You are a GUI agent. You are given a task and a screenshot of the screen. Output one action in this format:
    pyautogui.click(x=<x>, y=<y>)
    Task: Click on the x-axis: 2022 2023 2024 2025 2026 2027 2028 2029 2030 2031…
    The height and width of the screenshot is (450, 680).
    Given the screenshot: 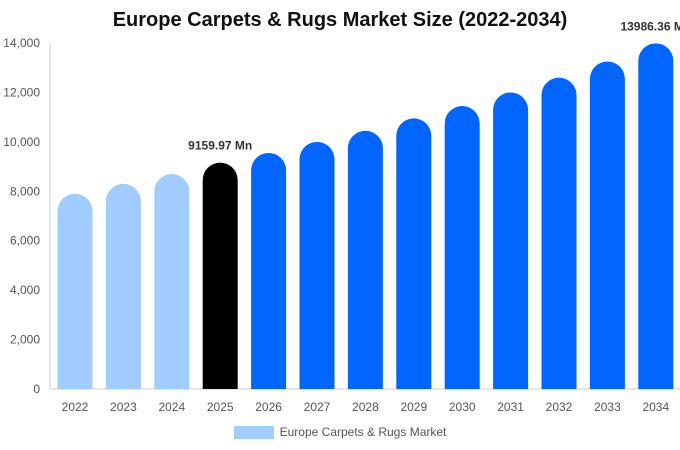 What is the action you would take?
    pyautogui.click(x=365, y=401)
    